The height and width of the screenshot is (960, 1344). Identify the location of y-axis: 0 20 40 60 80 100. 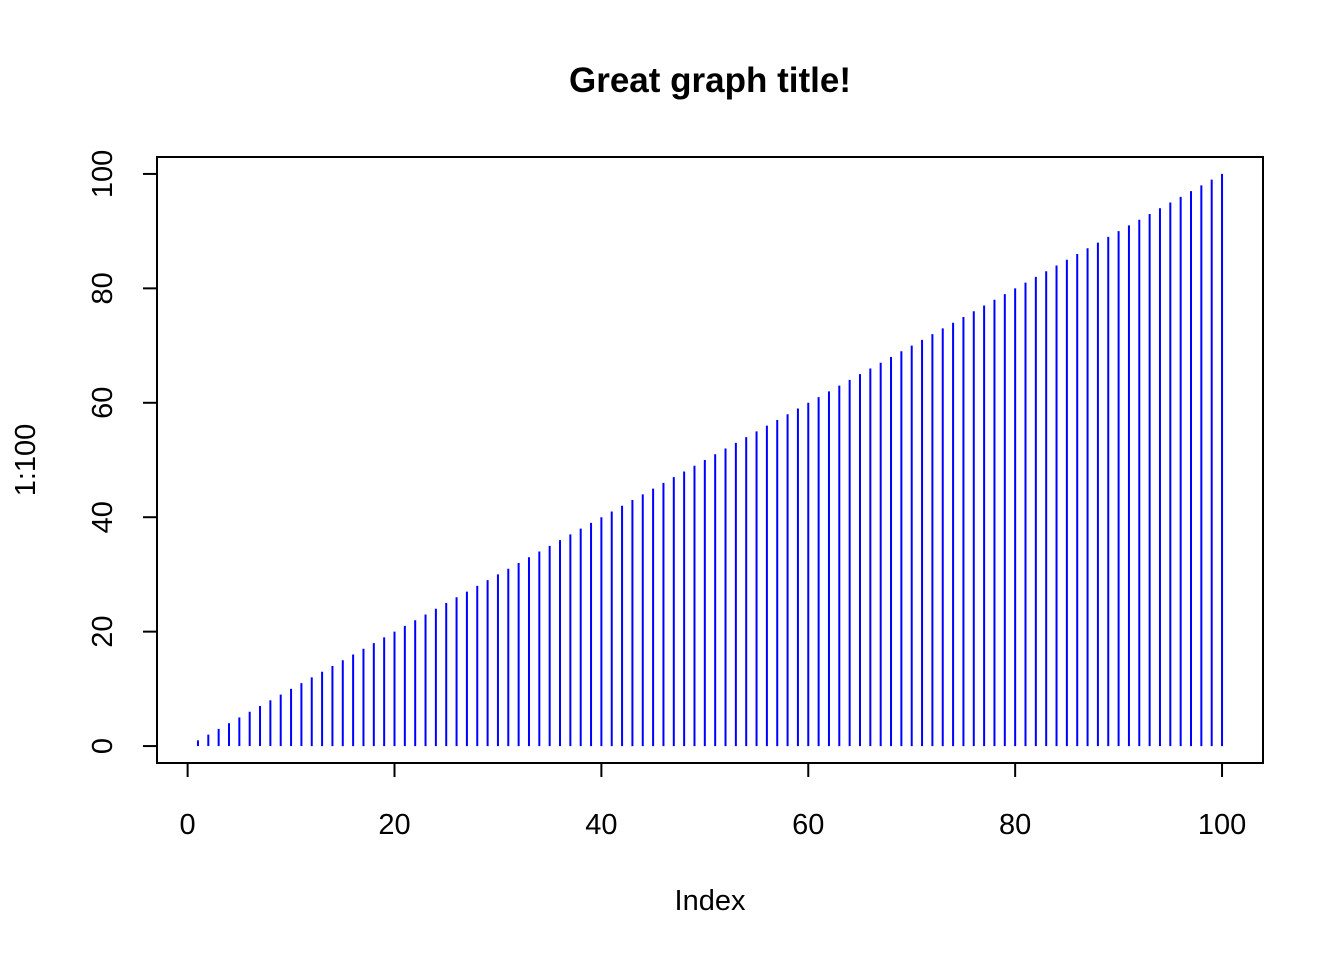
(122, 452).